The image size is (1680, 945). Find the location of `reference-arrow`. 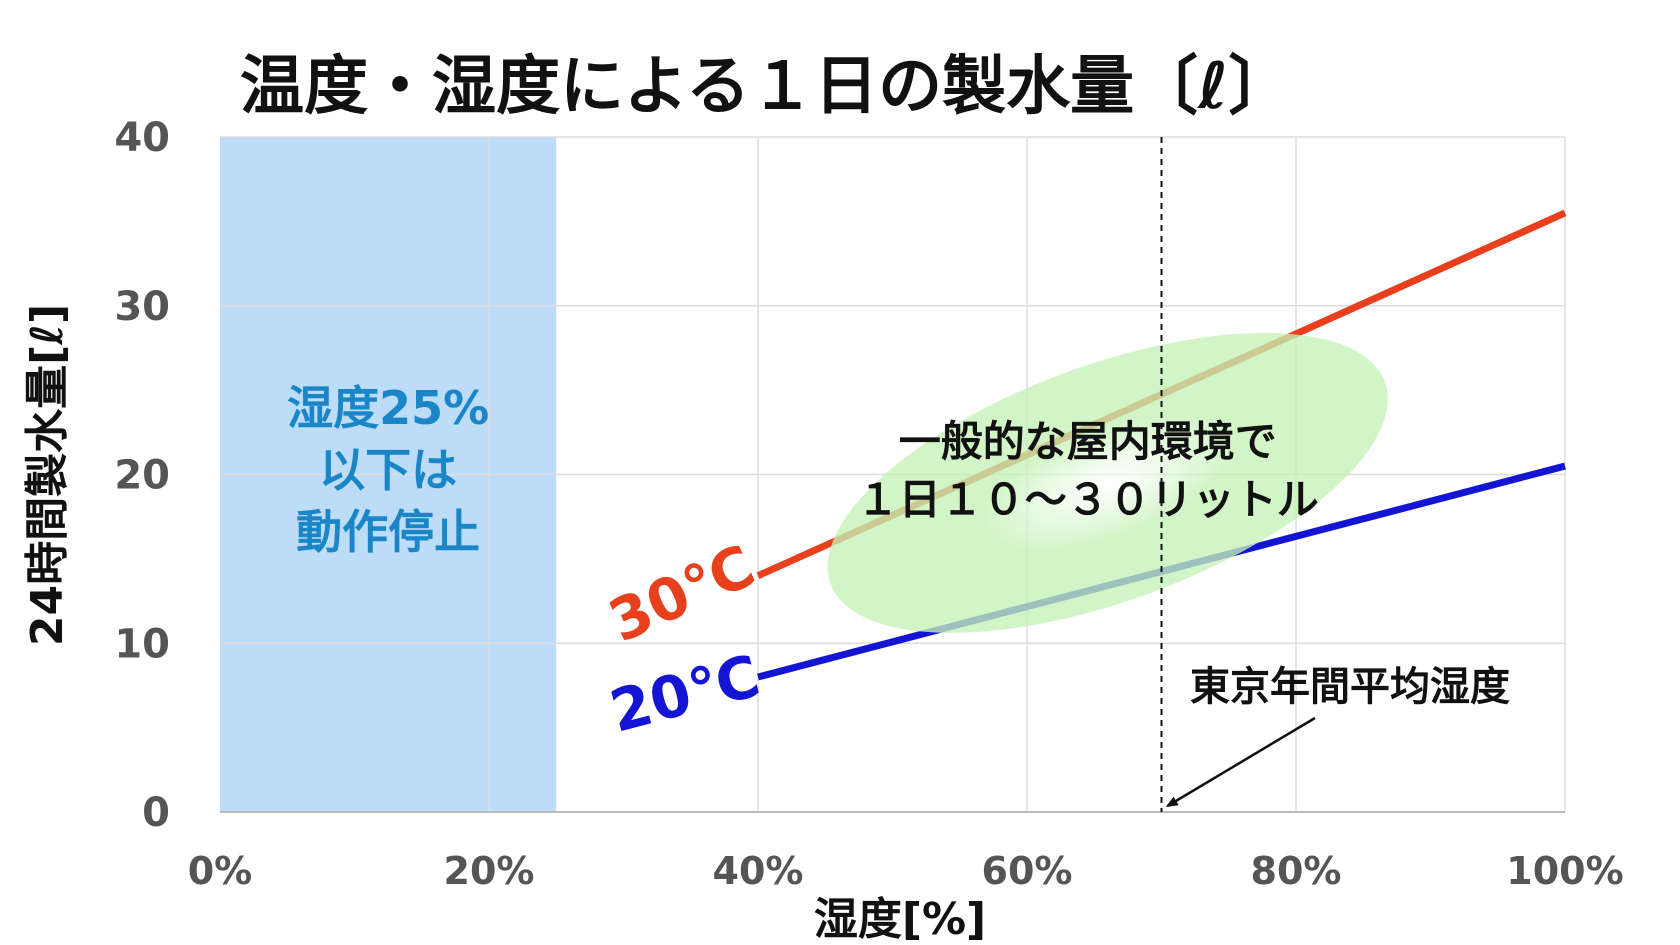

reference-arrow is located at coordinates (1240, 762).